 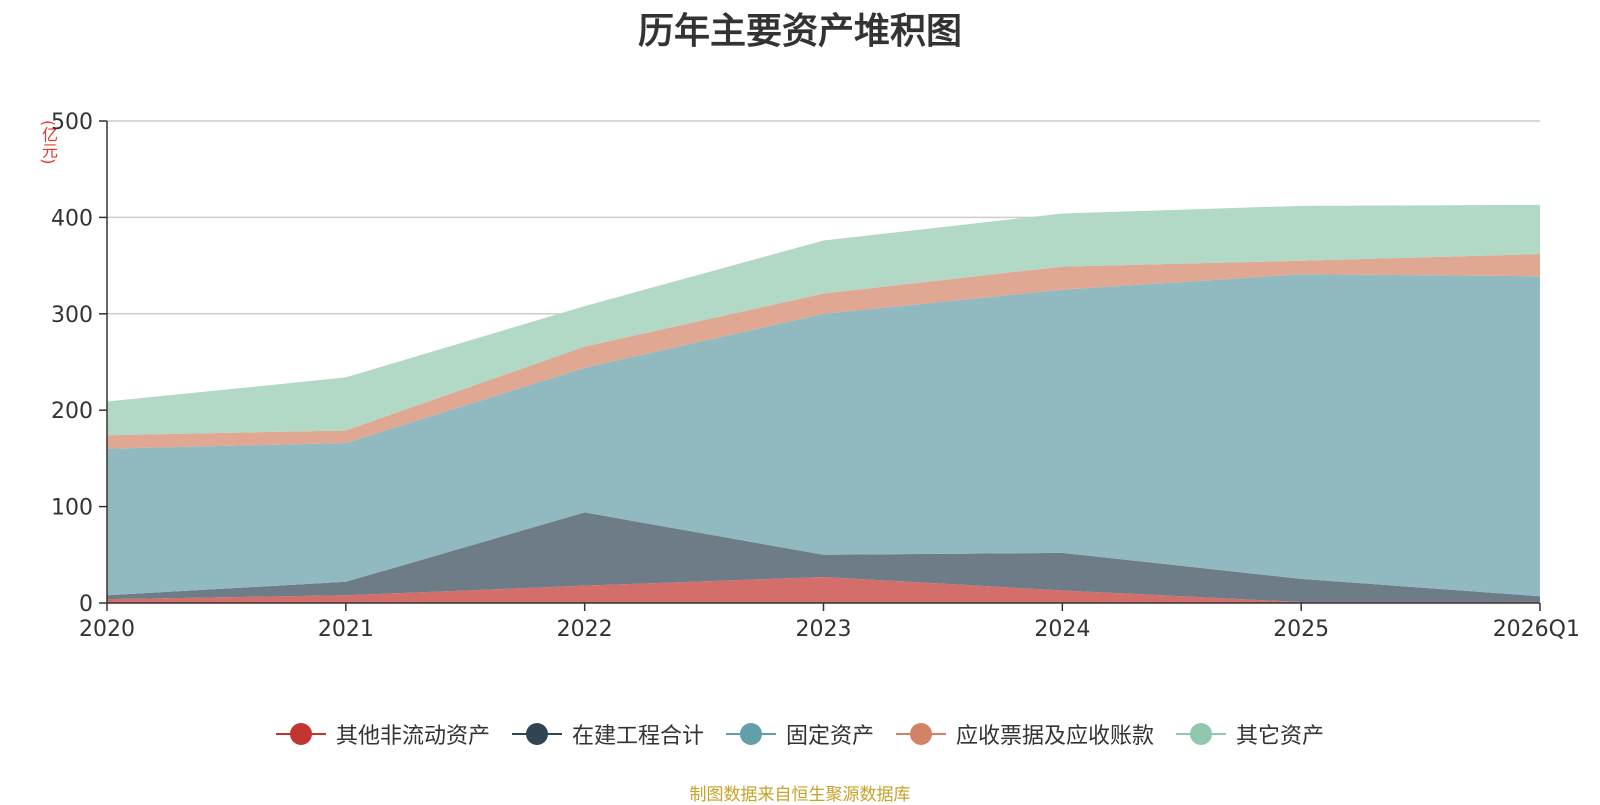 I want to click on legend-item-1: 在建工程合计, so click(x=607, y=734).